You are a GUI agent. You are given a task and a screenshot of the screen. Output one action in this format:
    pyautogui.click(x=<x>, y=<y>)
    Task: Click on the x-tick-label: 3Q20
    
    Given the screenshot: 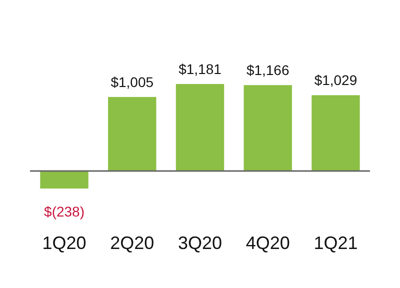 What is the action you would take?
    pyautogui.click(x=200, y=243)
    